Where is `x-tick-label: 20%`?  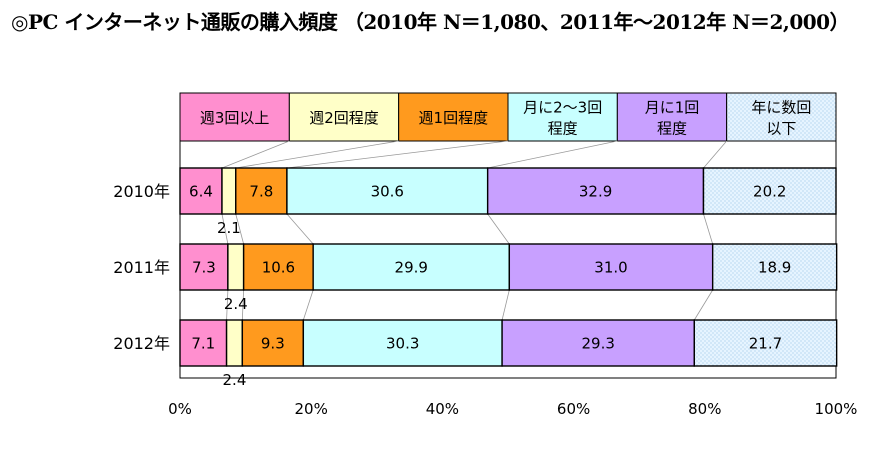 x-tick-label: 20% is located at coordinates (311, 409).